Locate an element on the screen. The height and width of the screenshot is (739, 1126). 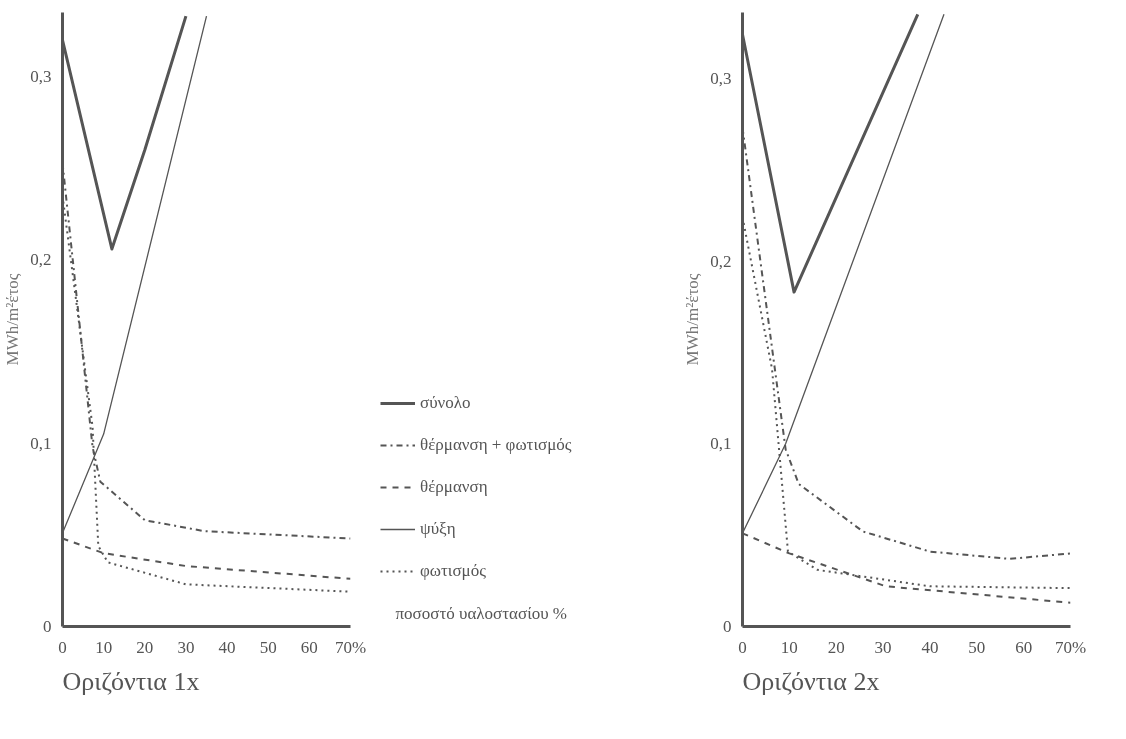
legend-label: φωτισμός is located at coordinates (453, 571).